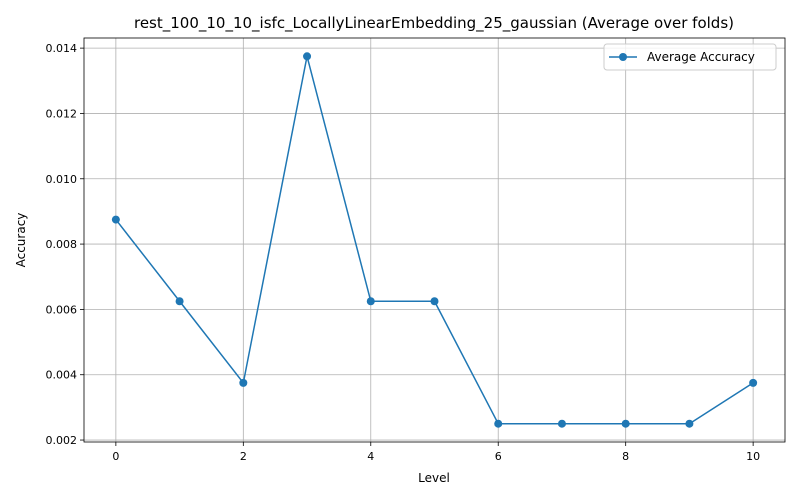 The image size is (800, 504). Describe the element at coordinates (753, 456) in the screenshot. I see `x-tick-label: 10` at that location.